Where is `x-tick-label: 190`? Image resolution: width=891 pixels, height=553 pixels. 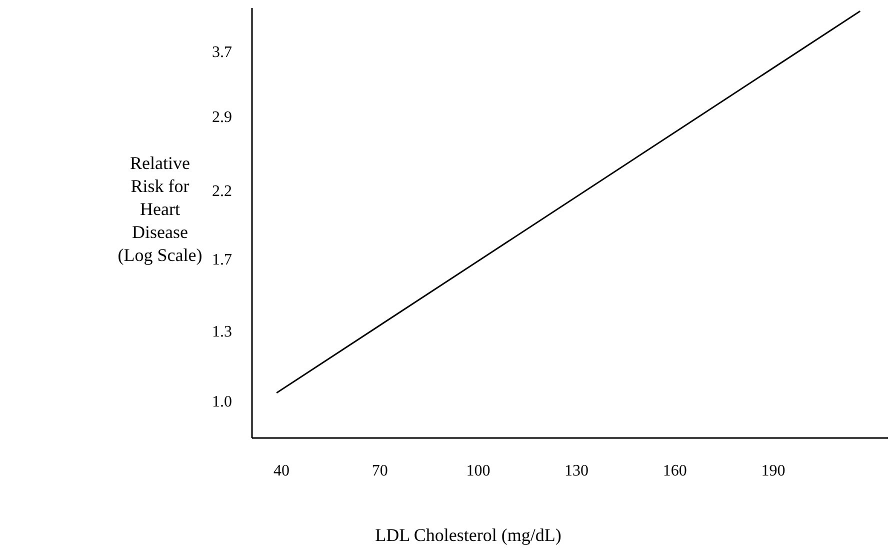 x-tick-label: 190 is located at coordinates (773, 471).